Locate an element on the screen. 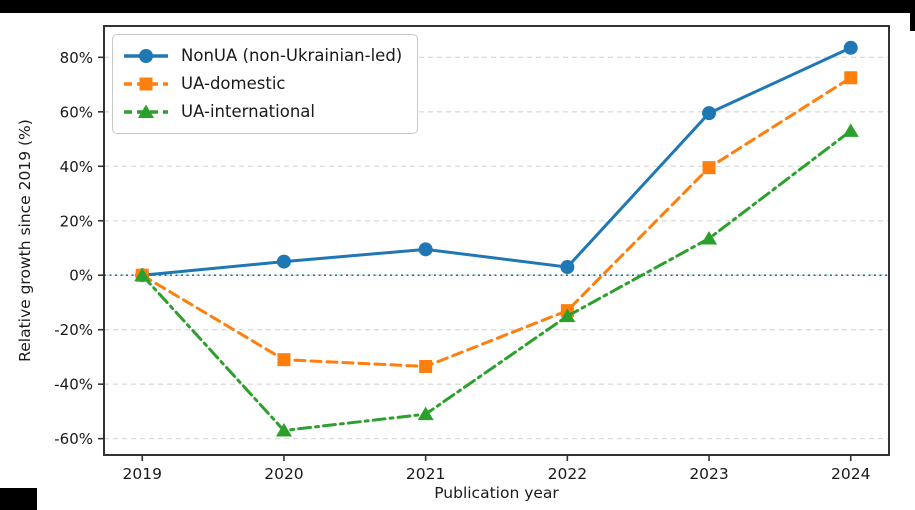  legend-swatch-ua-international-icon is located at coordinates (146, 111).